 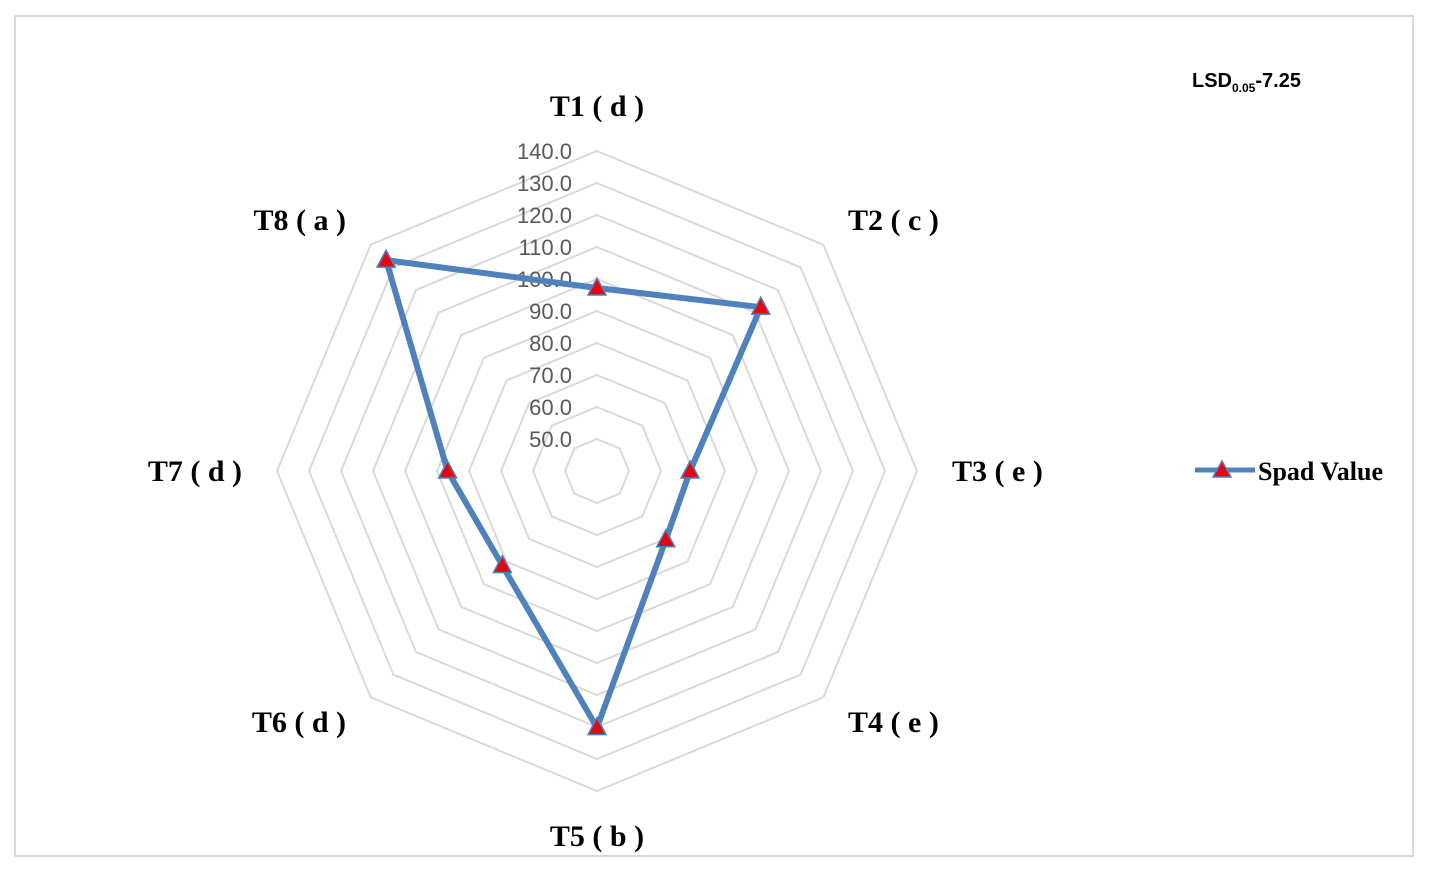 What do you see at coordinates (550, 311) in the screenshot?
I see `tick-label: 90.0` at bounding box center [550, 311].